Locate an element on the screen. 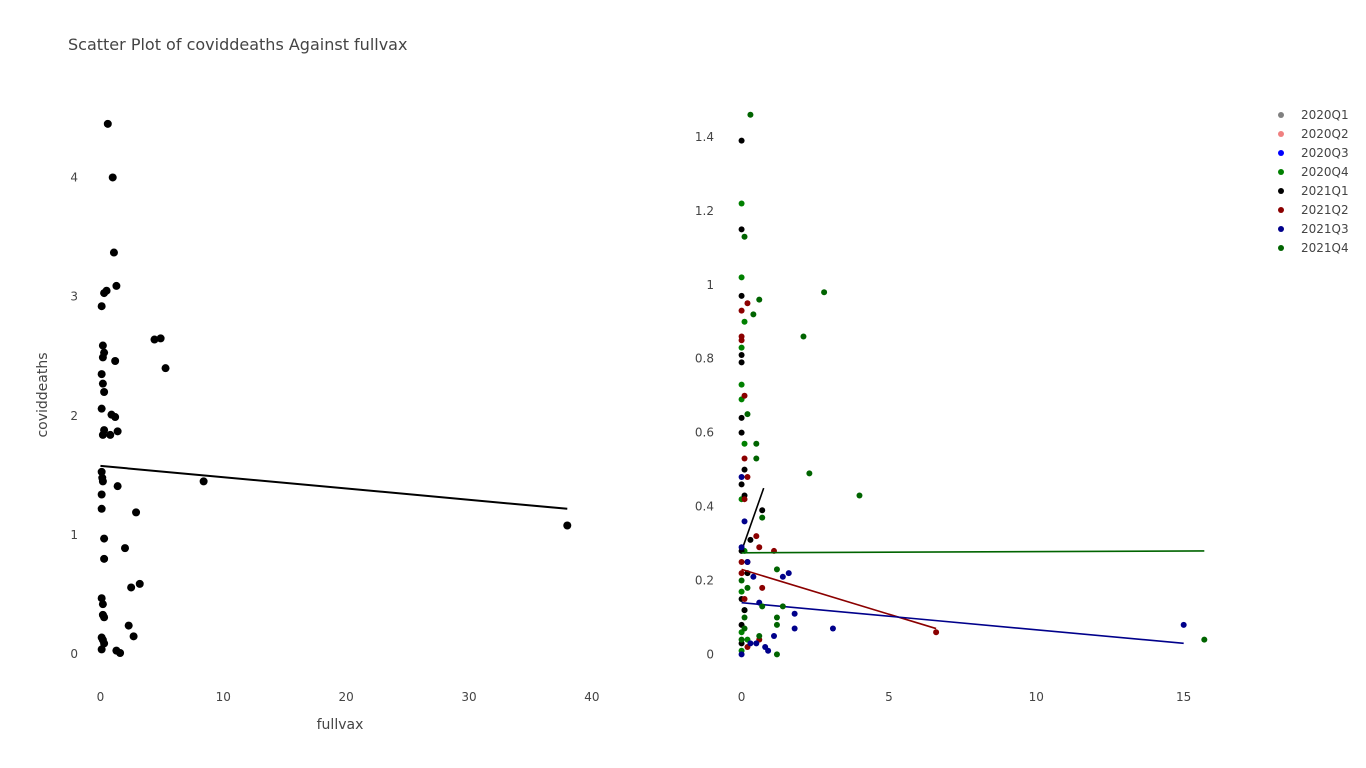  legend-item: 2021Q2 is located at coordinates (1313, 210).